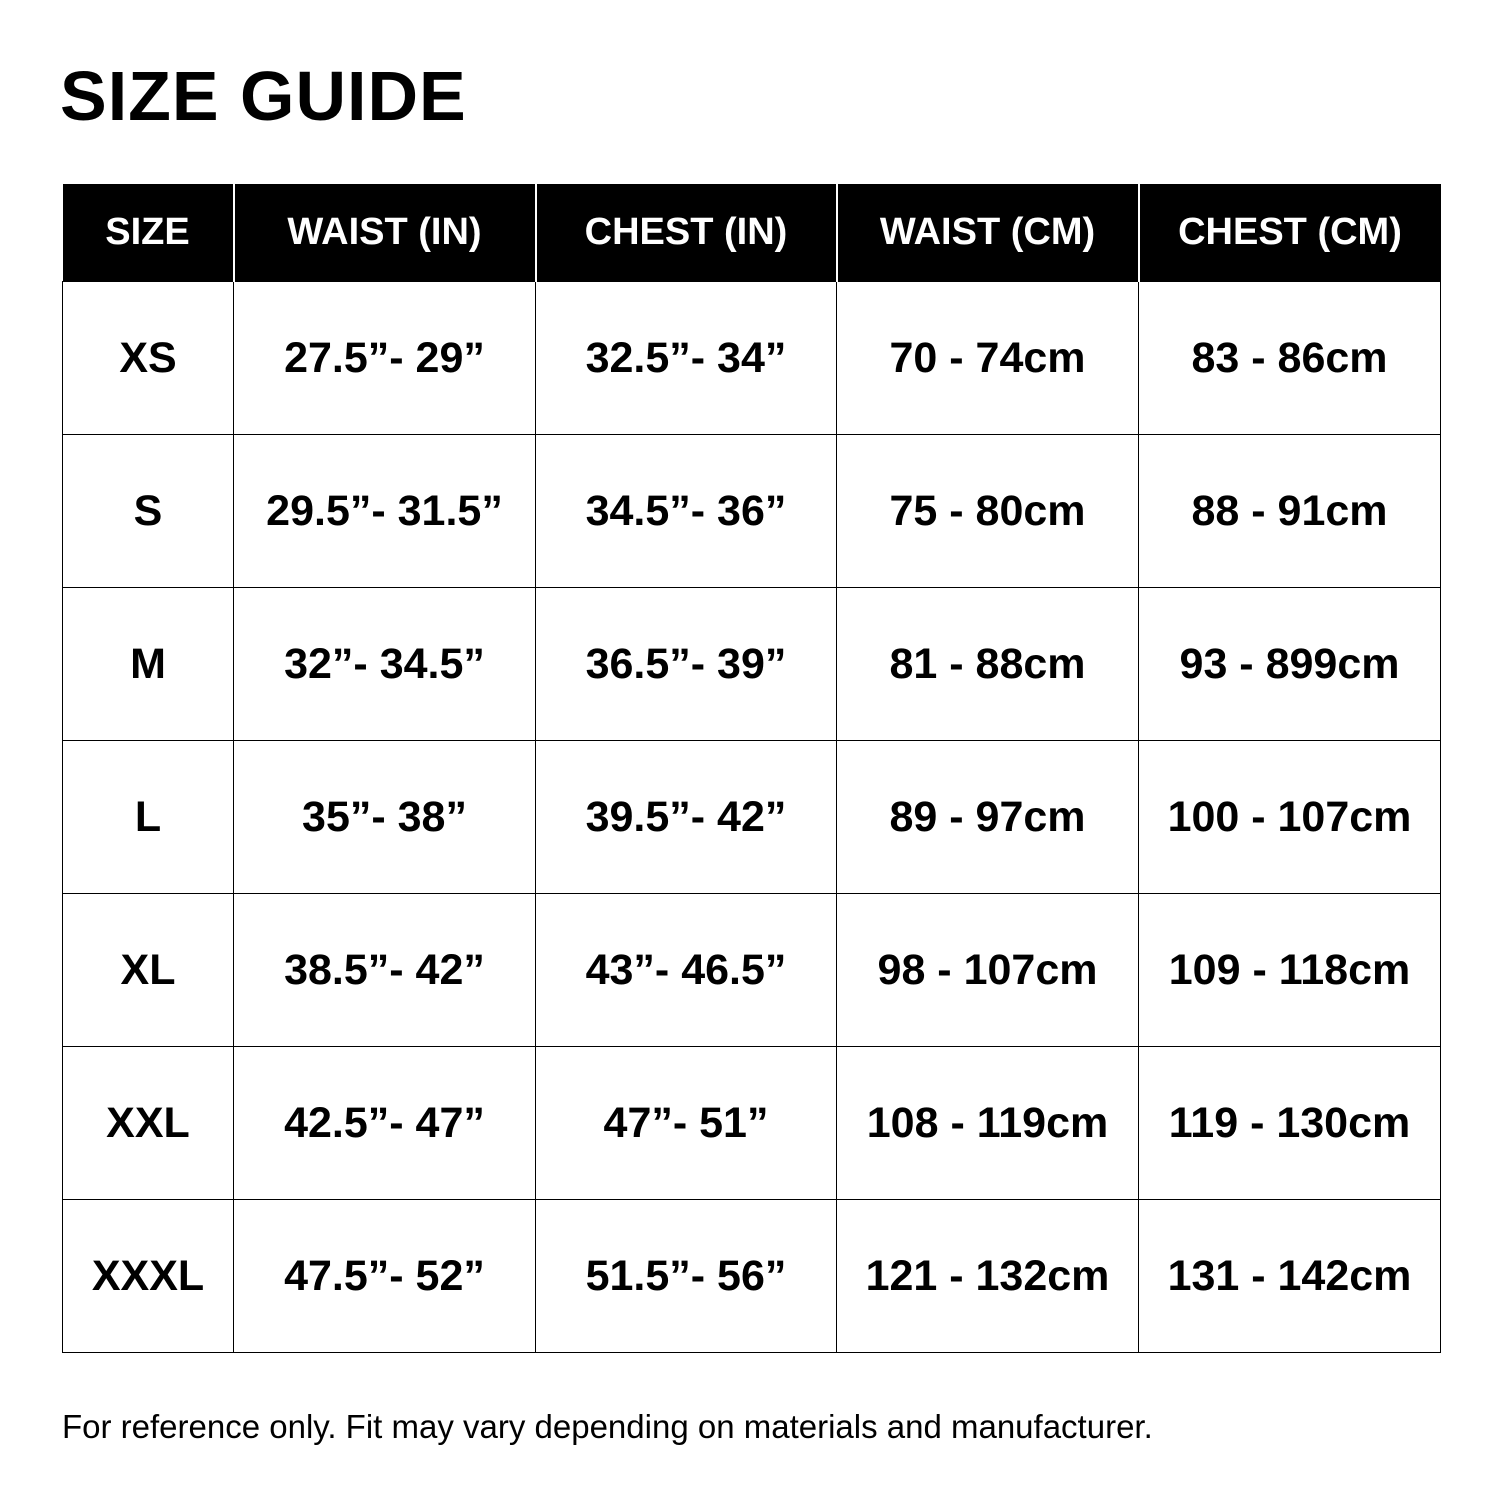 The image size is (1500, 1500). I want to click on table-cell: 36.5”- 39”, so click(686, 664).